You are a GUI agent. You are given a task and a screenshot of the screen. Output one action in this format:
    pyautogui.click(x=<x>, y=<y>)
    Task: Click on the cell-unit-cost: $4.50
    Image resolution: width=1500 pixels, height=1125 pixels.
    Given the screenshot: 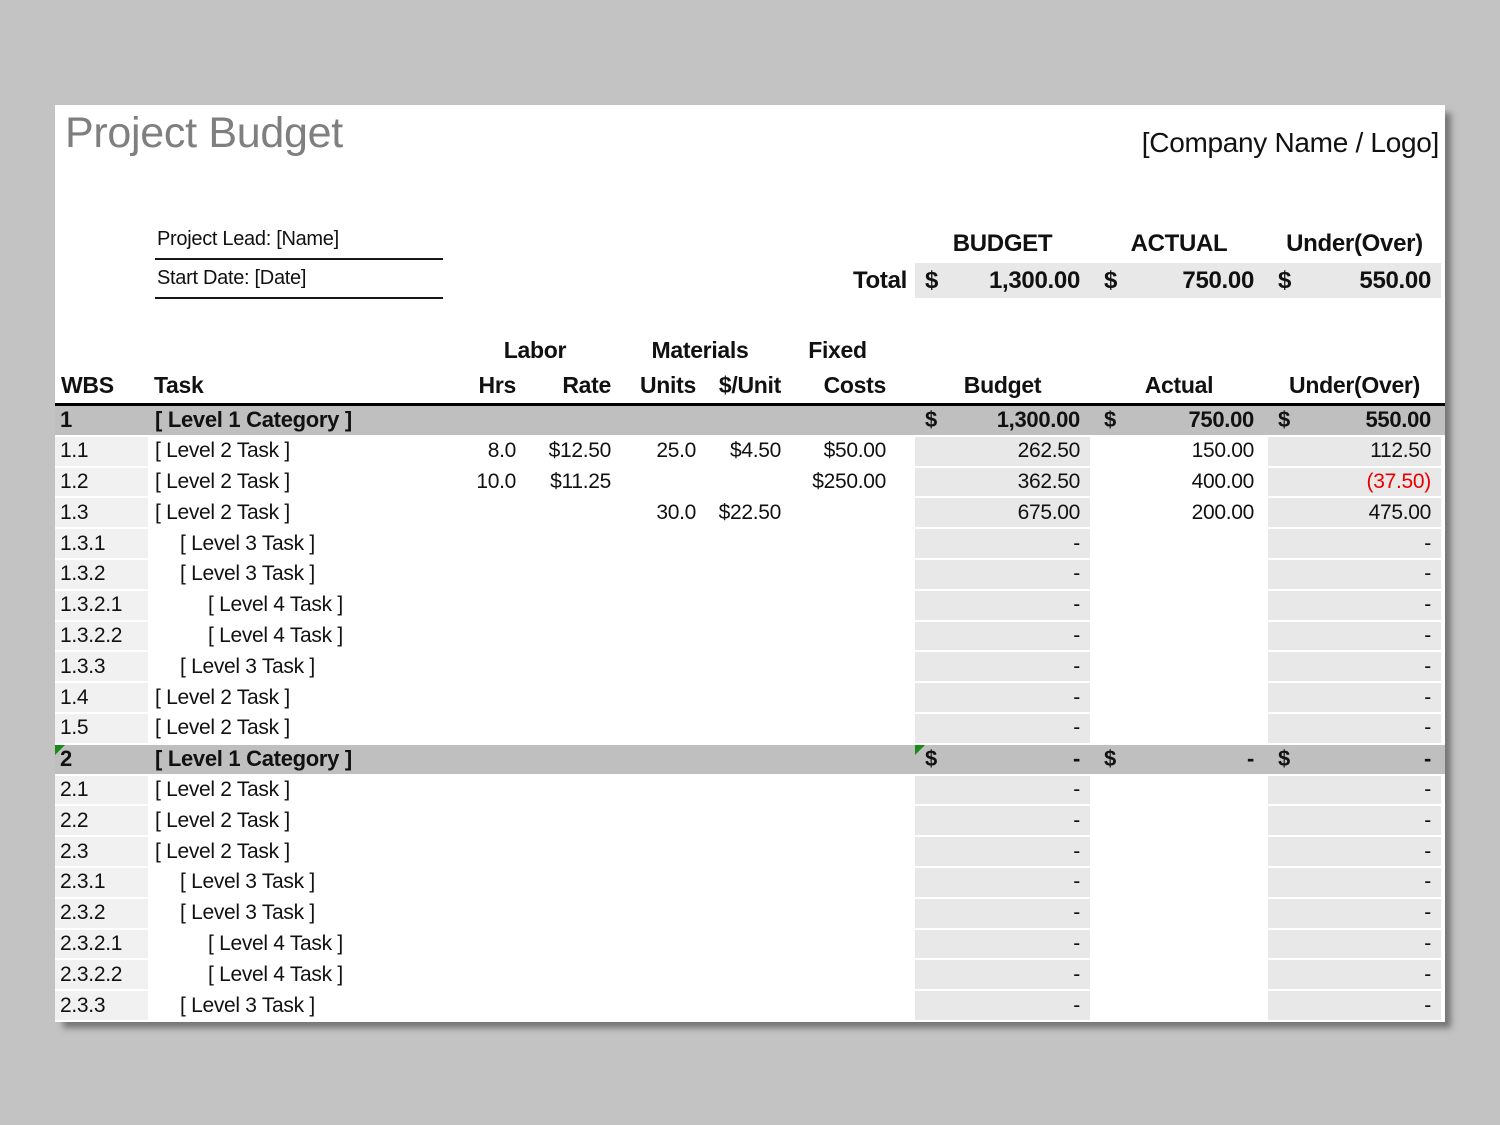 What is the action you would take?
    pyautogui.click(x=755, y=451)
    